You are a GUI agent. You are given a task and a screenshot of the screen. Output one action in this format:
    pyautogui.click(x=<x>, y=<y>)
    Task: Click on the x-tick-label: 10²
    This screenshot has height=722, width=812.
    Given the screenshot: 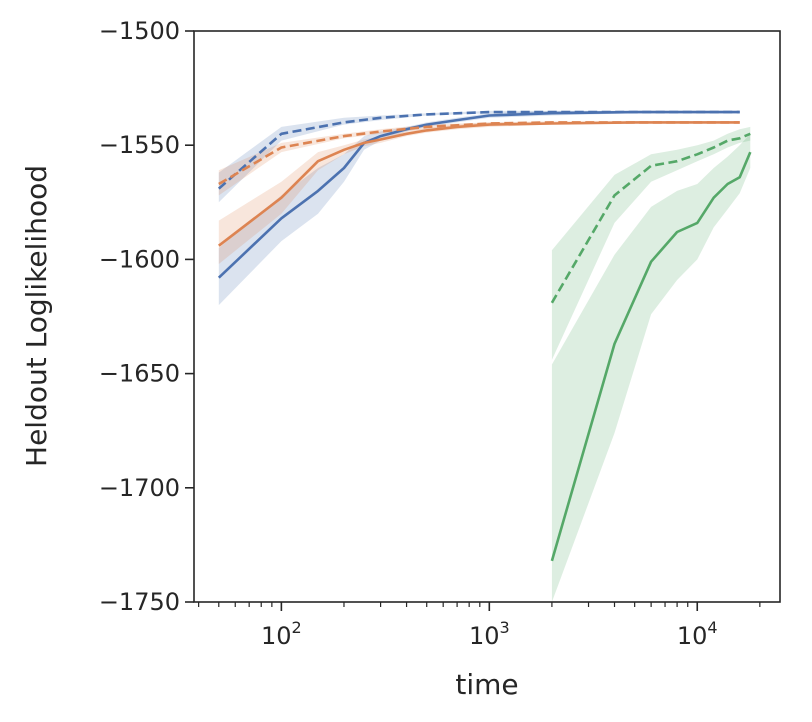 What is the action you would take?
    pyautogui.click(x=281, y=634)
    